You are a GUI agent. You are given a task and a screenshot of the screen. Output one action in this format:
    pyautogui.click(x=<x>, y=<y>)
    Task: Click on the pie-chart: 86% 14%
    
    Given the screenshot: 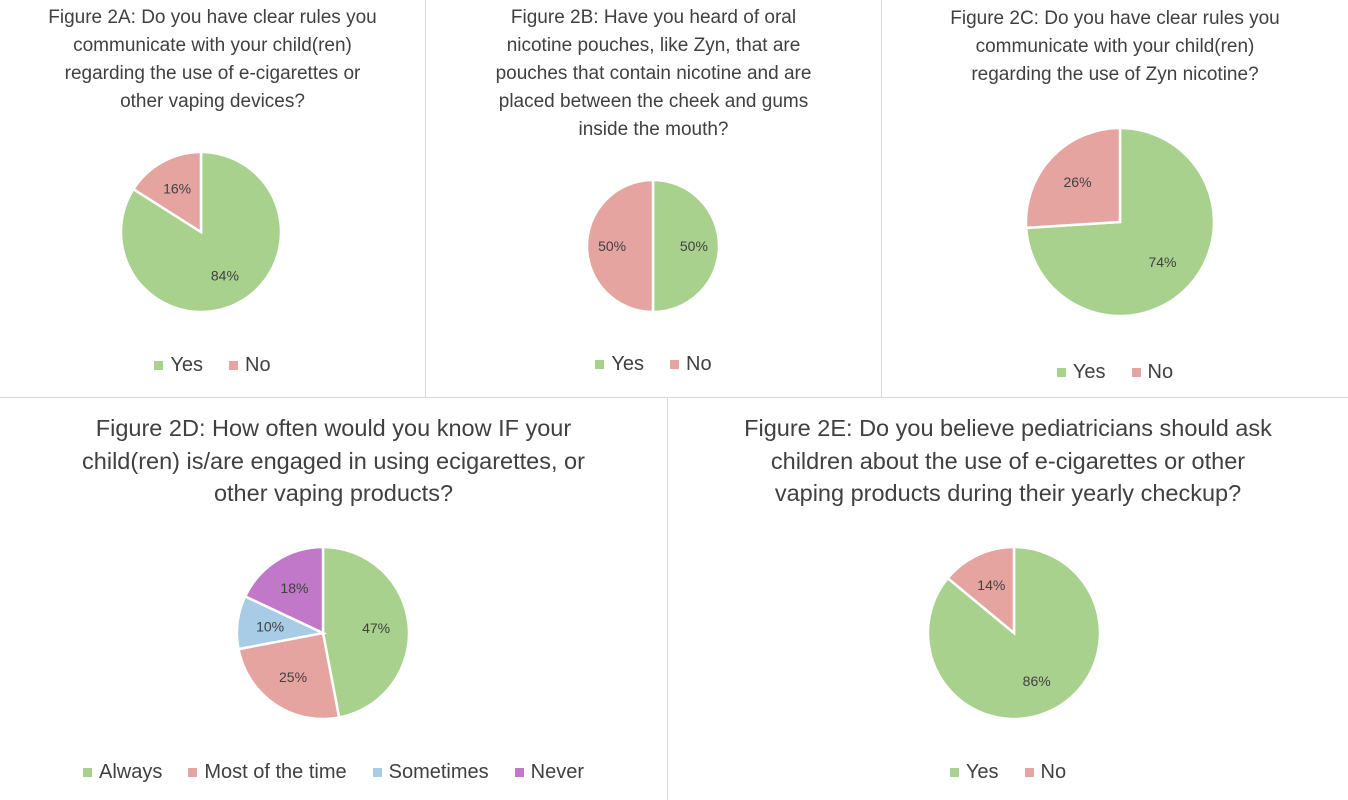 What is the action you would take?
    pyautogui.click(x=1014, y=633)
    